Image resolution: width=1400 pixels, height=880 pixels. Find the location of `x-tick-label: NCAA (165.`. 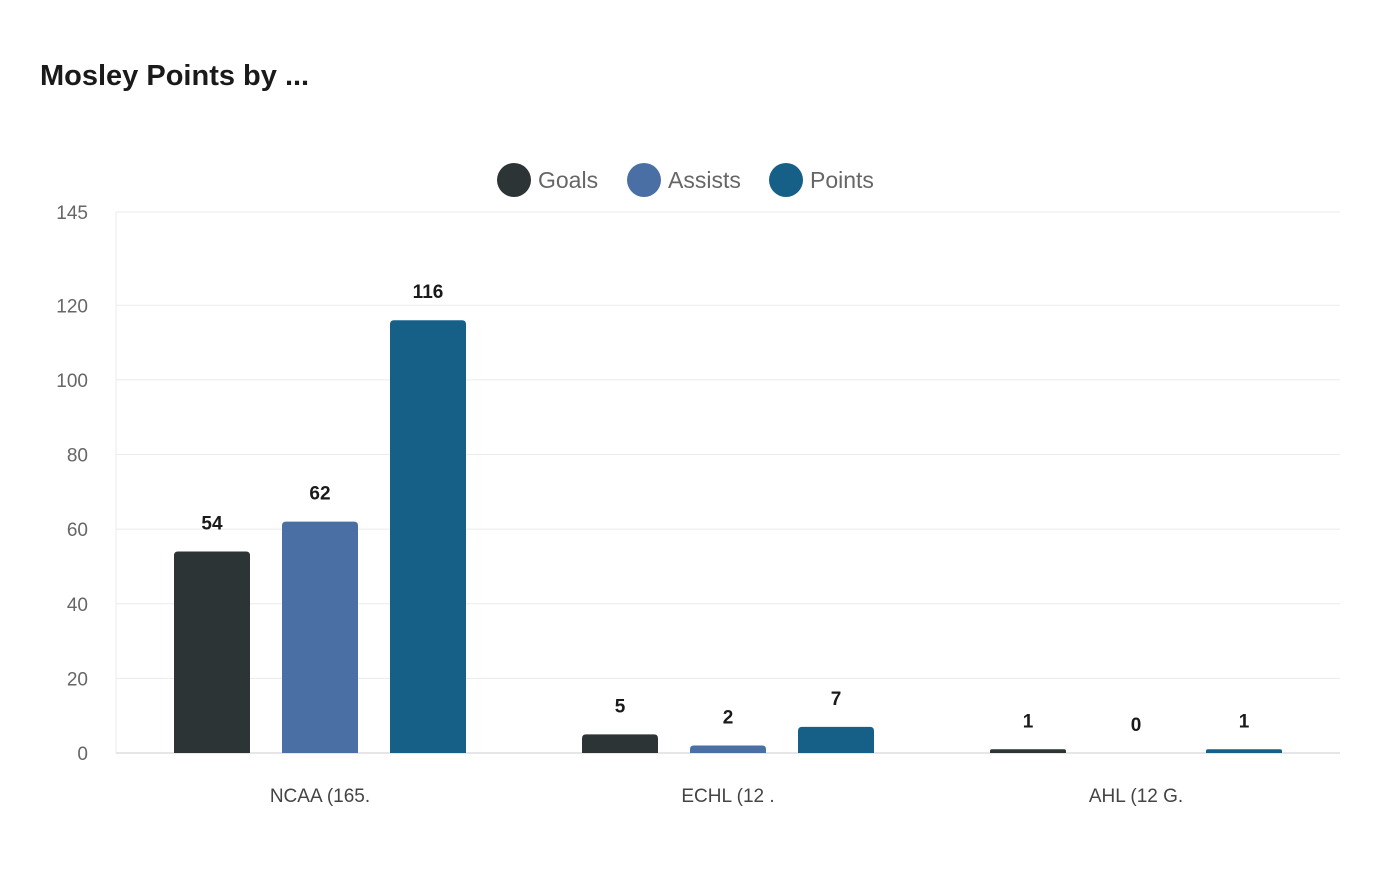

x-tick-label: NCAA (165. is located at coordinates (320, 796).